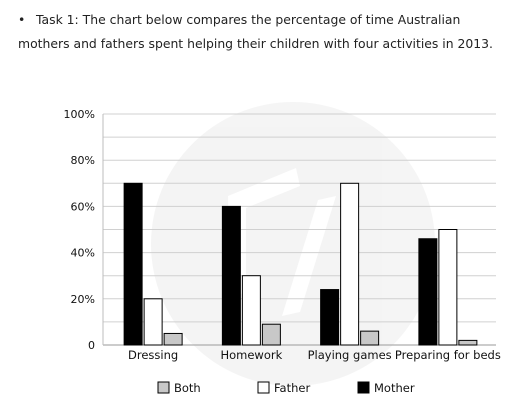 The height and width of the screenshot is (410, 512). Describe the element at coordinates (153, 355) in the screenshot. I see `x-tick-label: Dressing` at that location.